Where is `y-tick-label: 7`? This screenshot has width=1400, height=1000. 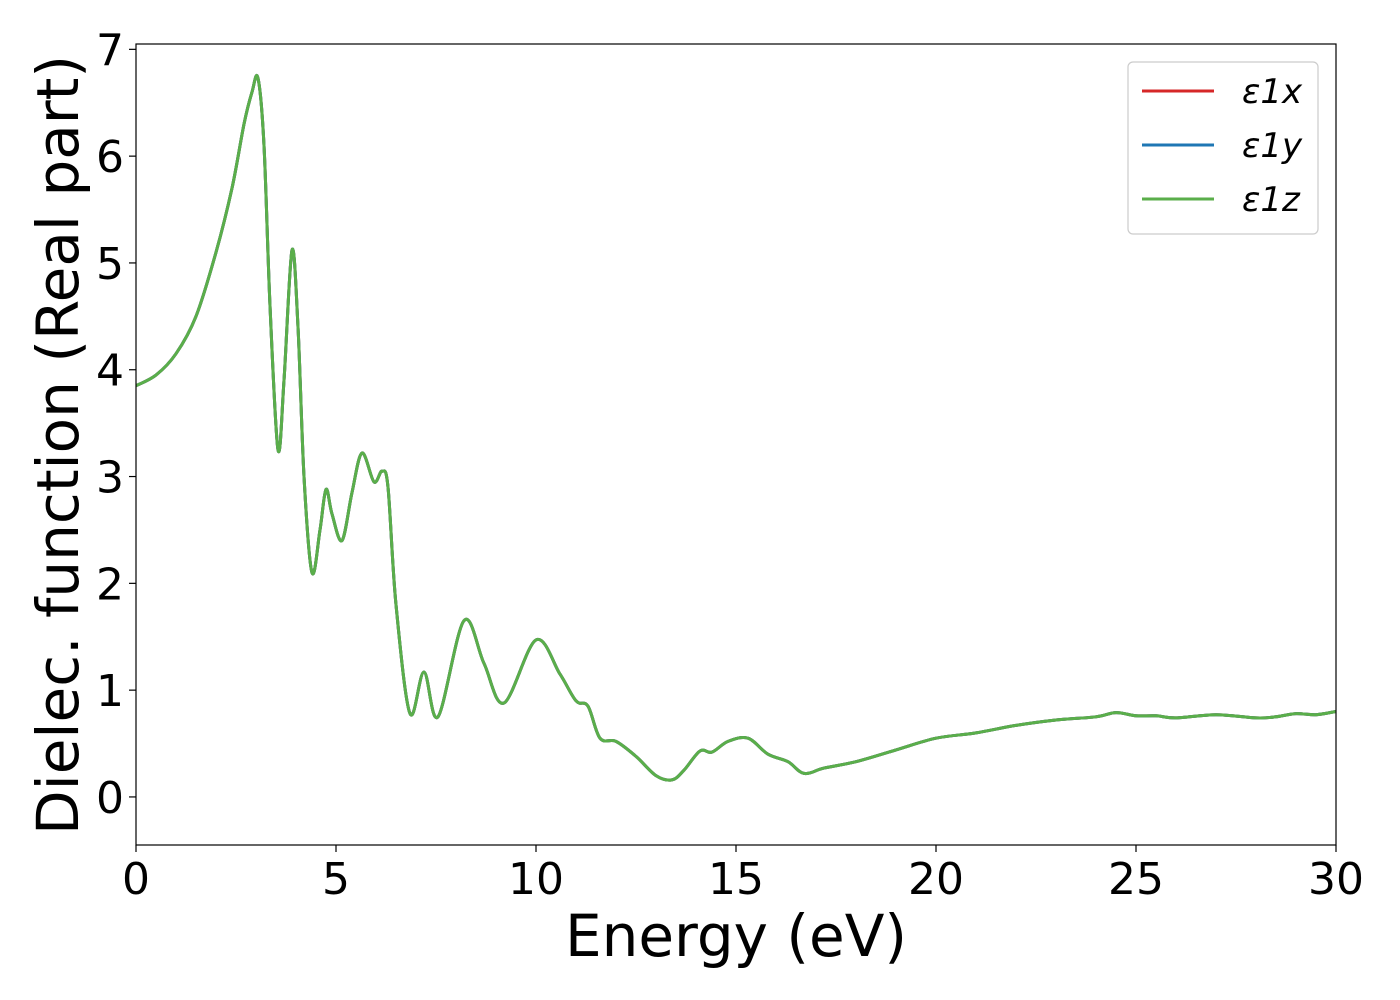 y-tick-label: 7 is located at coordinates (110, 50).